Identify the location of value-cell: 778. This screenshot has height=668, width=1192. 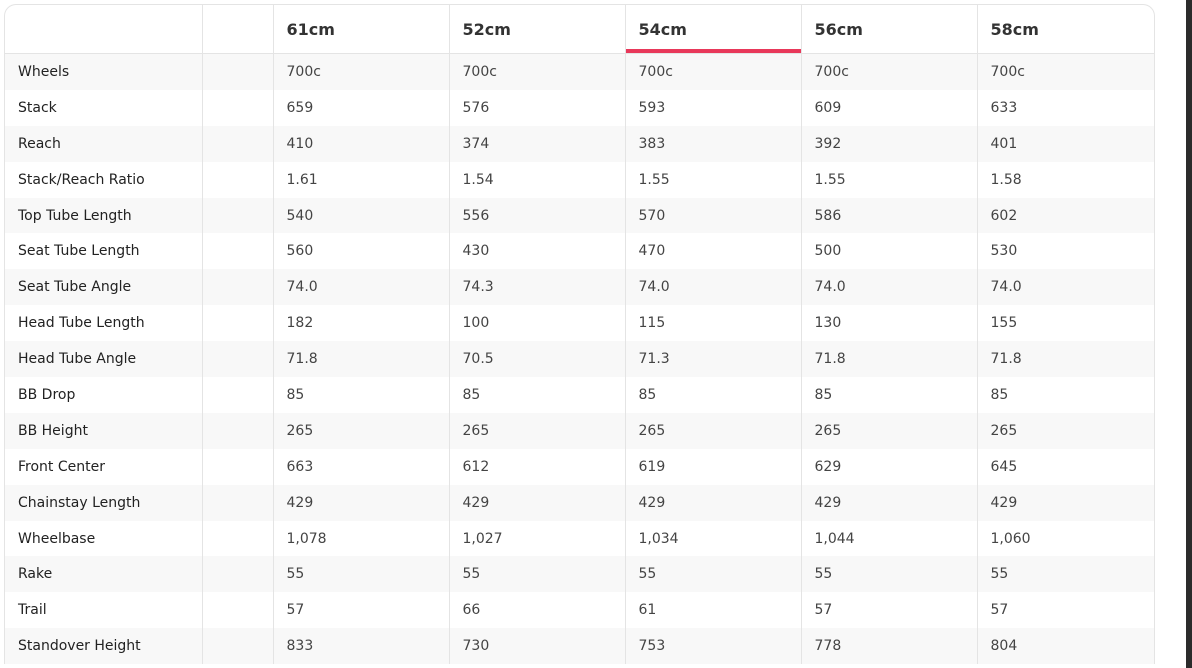
(889, 646).